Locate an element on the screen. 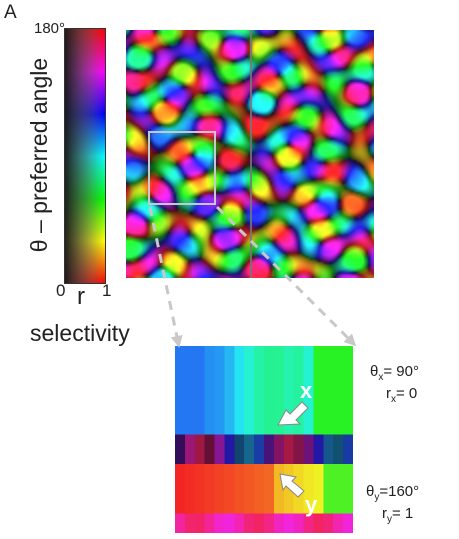 This screenshot has width=459, height=539. y-axis-label: θ – preferred angle is located at coordinates (39, 155).